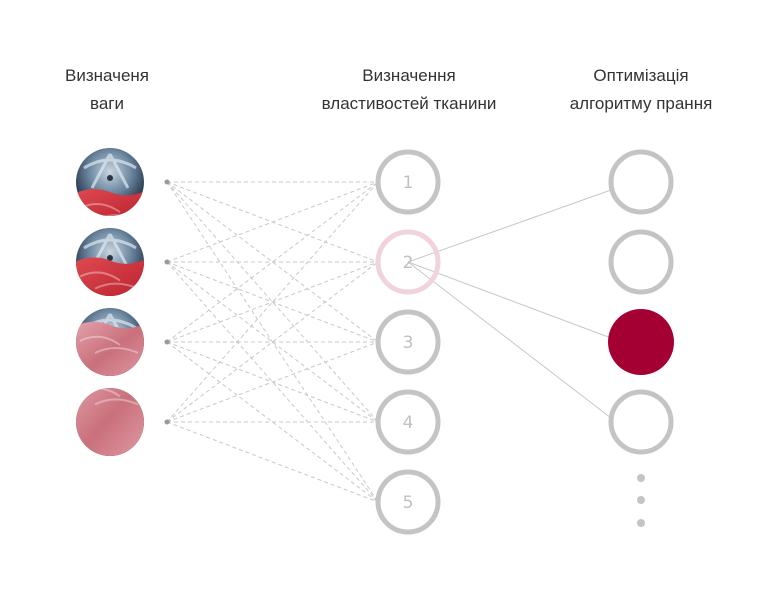 This screenshot has height=600, width=768. What do you see at coordinates (641, 103) in the screenshot?
I see `heading-line: алгоритму прання` at bounding box center [641, 103].